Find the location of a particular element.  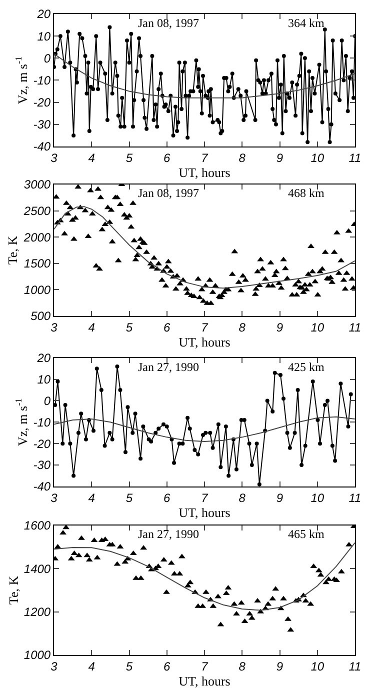

annotation: 468 km is located at coordinates (306, 193).